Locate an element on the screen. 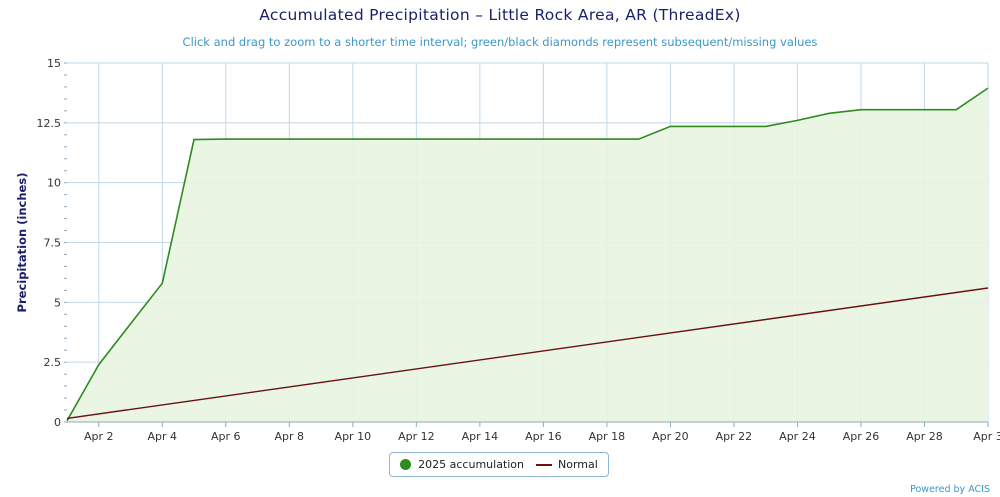 The width and height of the screenshot is (1000, 497). x-tick-label: Apr 4 is located at coordinates (163, 436).